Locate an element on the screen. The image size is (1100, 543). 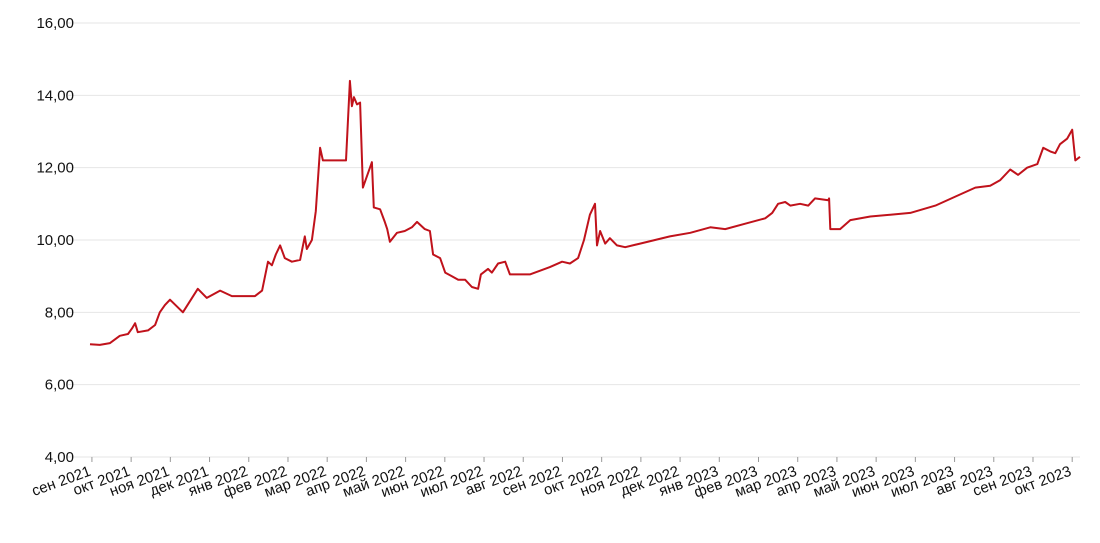
y-tick-label: 6,00 is located at coordinates (59, 385).